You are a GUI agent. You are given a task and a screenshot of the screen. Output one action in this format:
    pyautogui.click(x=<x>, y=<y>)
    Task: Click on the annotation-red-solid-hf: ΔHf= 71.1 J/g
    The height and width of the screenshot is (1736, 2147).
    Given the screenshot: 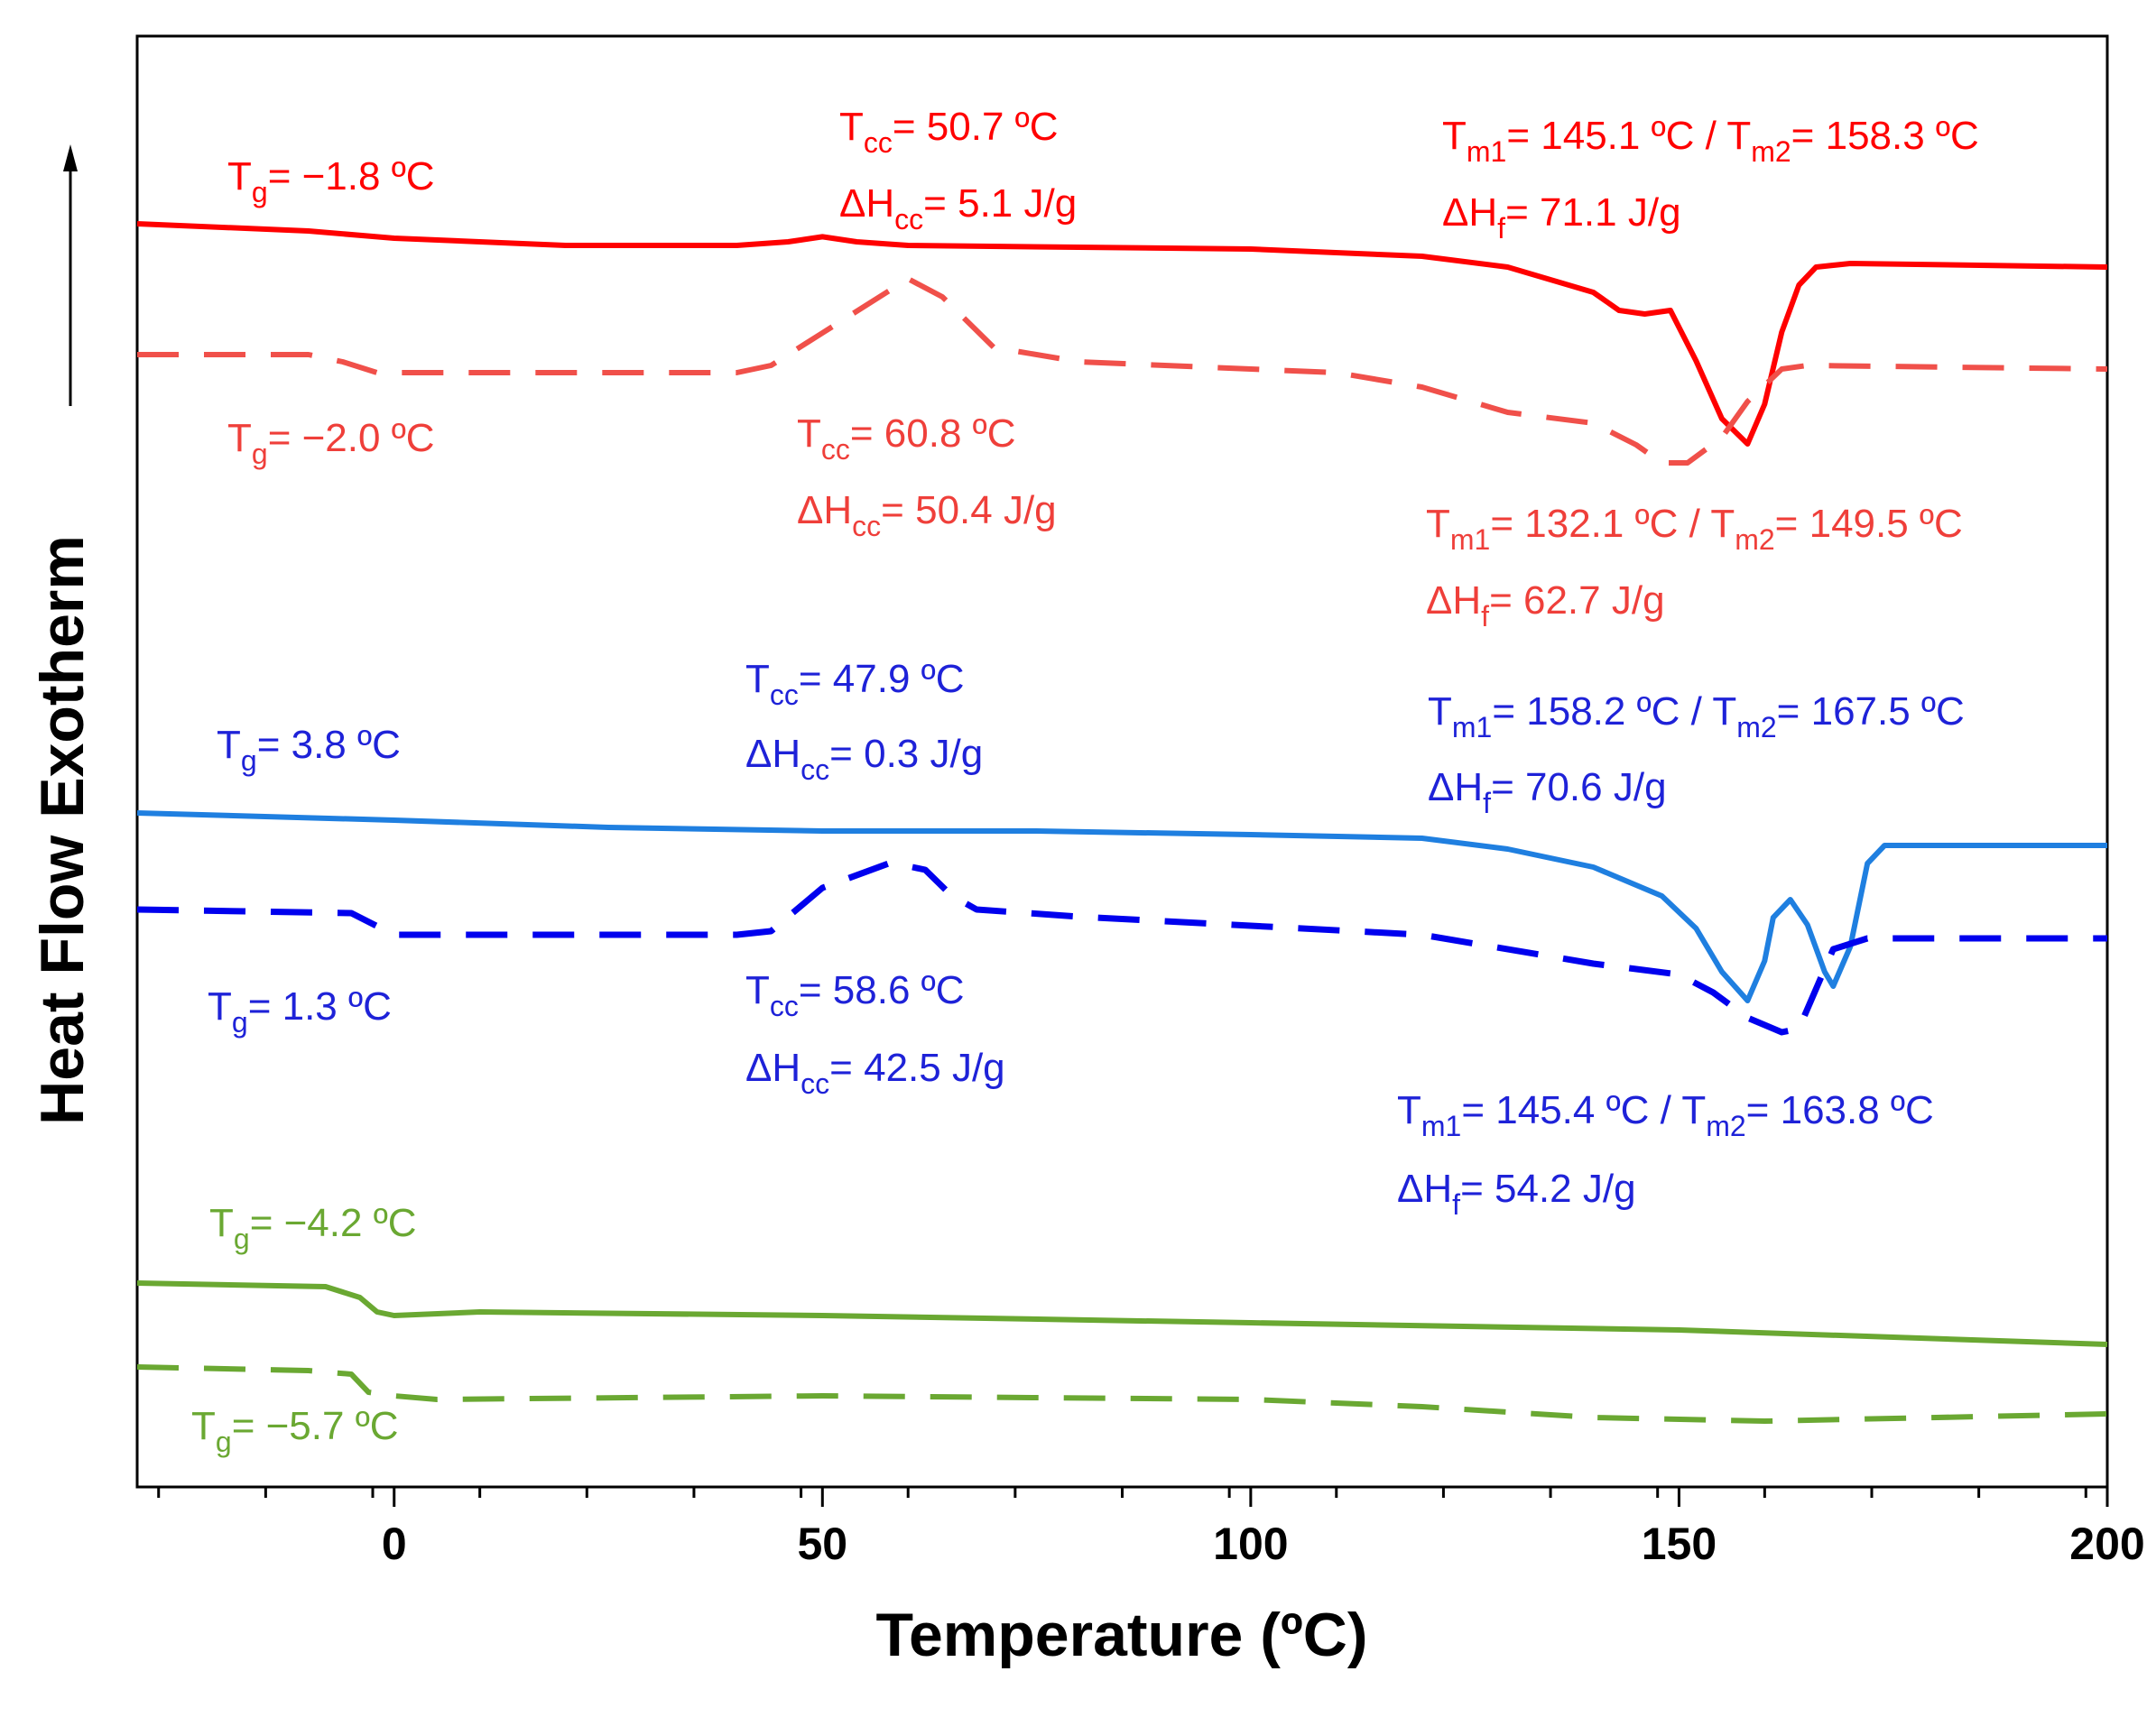 What is the action you would take?
    pyautogui.click(x=1561, y=218)
    